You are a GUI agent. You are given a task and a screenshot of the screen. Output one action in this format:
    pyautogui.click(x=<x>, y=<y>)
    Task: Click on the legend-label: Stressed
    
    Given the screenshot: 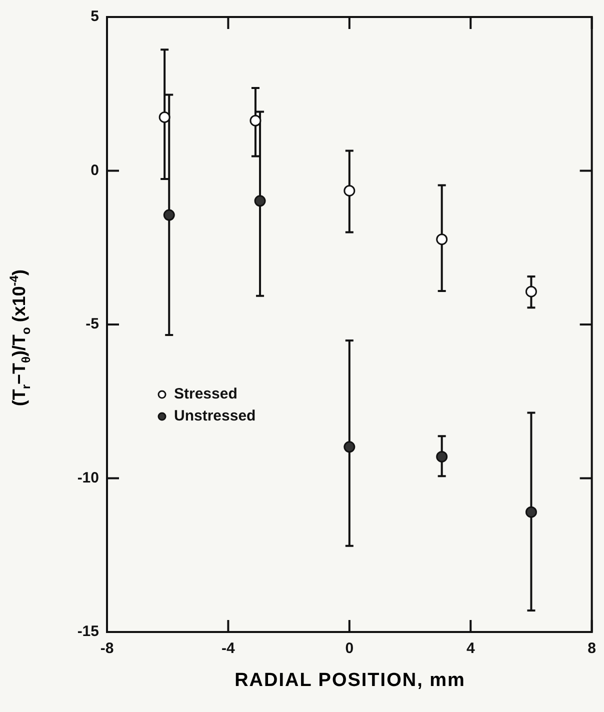 What is the action you would take?
    pyautogui.click(x=206, y=394)
    